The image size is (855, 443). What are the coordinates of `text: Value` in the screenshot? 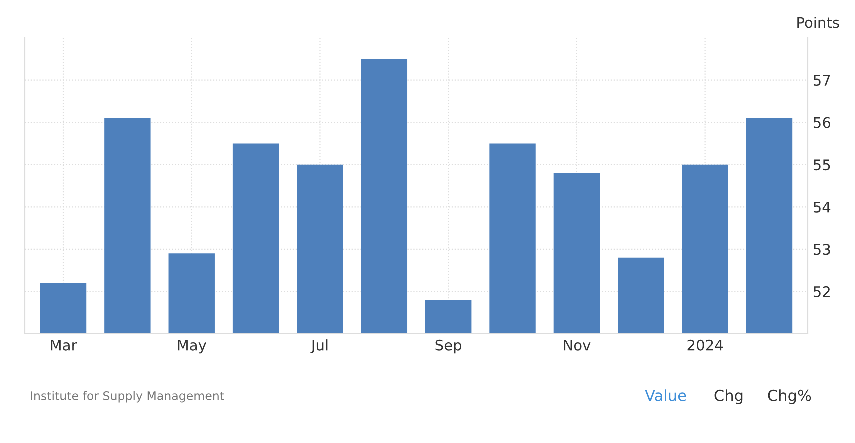 It's located at (665, 396).